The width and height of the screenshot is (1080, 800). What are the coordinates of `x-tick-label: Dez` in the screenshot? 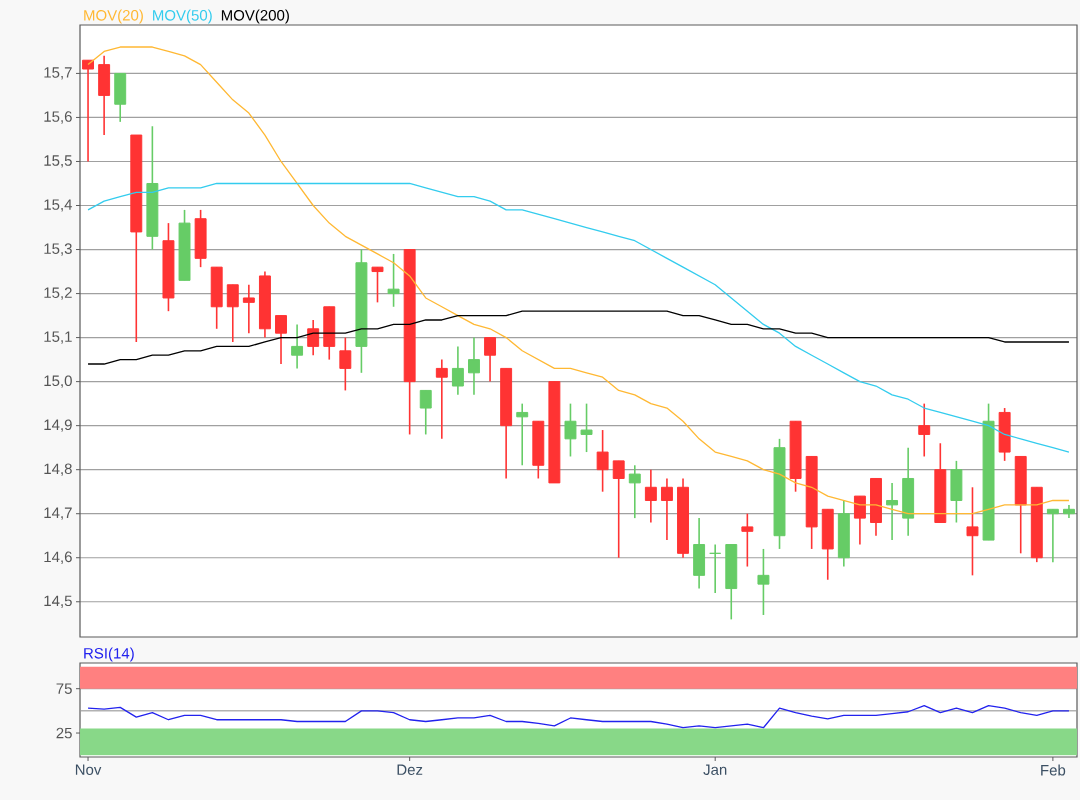 It's located at (410, 769).